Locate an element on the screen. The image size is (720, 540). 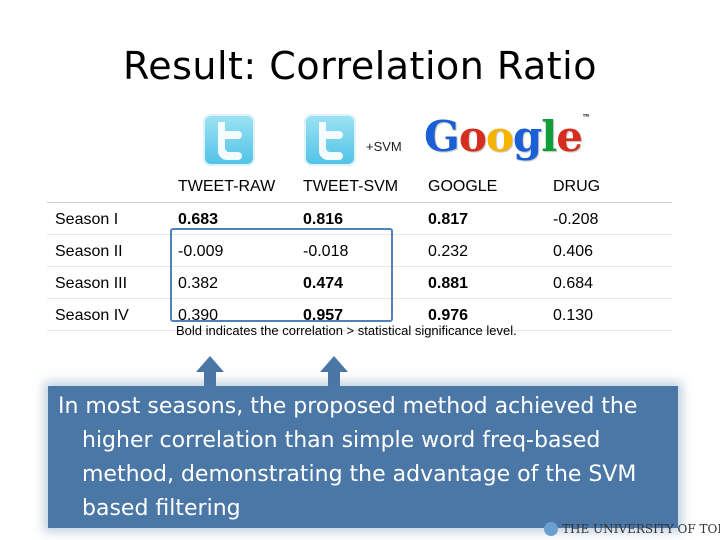
trademark-mark: ™ is located at coordinates (585, 117).